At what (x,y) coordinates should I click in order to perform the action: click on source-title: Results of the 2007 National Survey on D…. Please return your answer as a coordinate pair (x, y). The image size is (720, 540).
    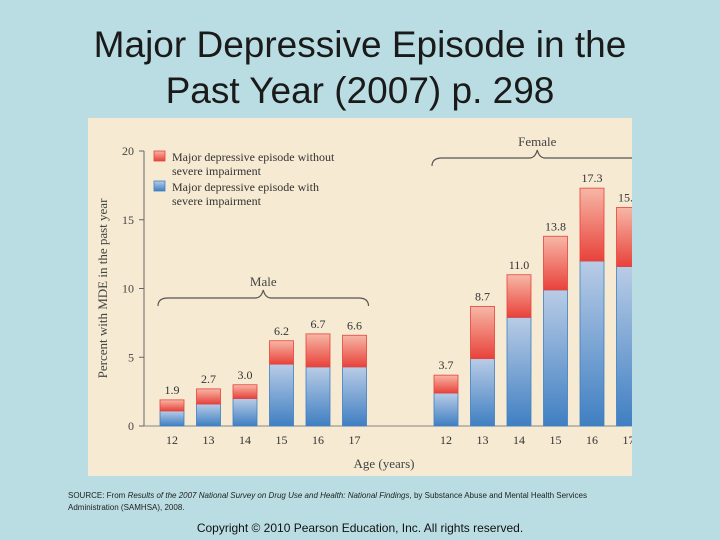
    Looking at the image, I should click on (268, 495).